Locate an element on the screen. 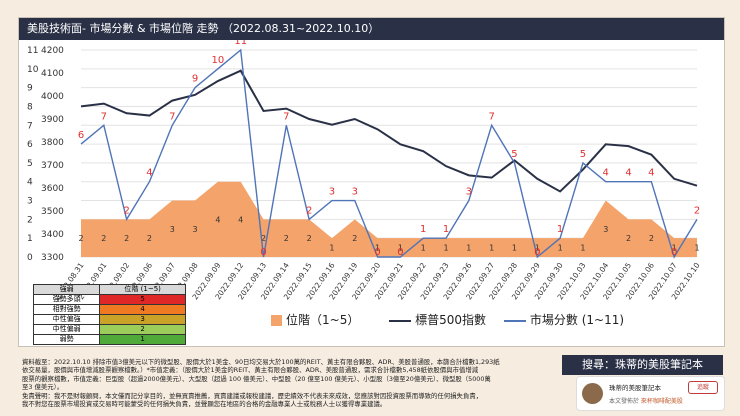 The image size is (740, 416). left-tick-label: 2 is located at coordinates (30, 220).